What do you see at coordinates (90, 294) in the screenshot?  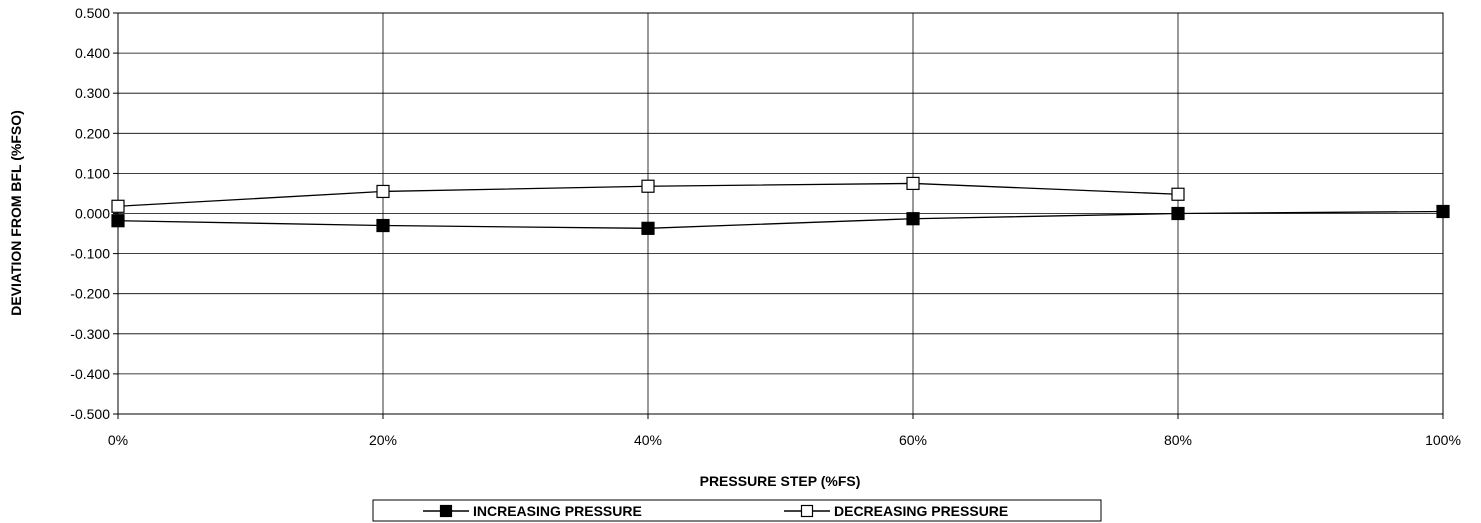 I see `y-tick-label: -0.200` at bounding box center [90, 294].